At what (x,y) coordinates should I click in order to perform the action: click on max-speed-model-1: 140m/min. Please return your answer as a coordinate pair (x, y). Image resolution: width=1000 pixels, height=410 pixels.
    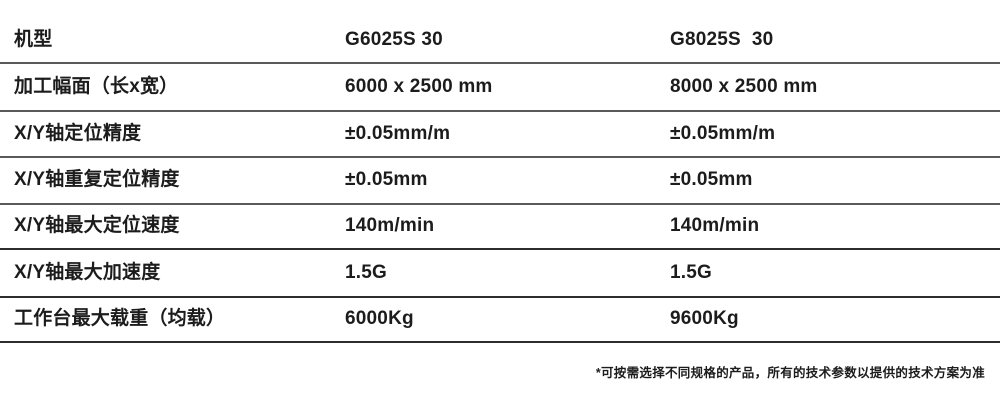
    Looking at the image, I should click on (390, 226).